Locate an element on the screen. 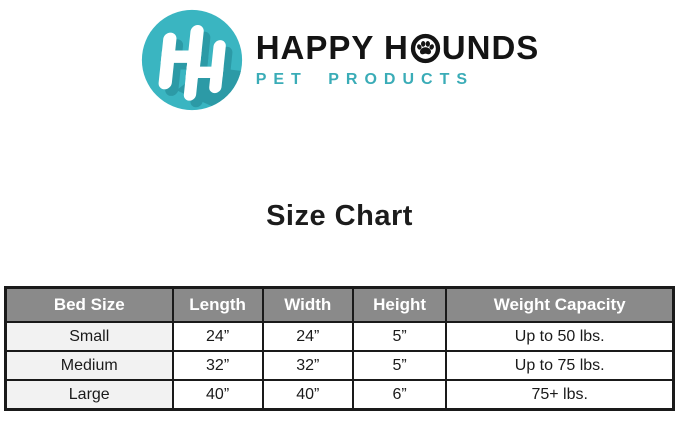 Image resolution: width=679 pixels, height=421 pixels. cell-width: 40” is located at coordinates (307, 395).